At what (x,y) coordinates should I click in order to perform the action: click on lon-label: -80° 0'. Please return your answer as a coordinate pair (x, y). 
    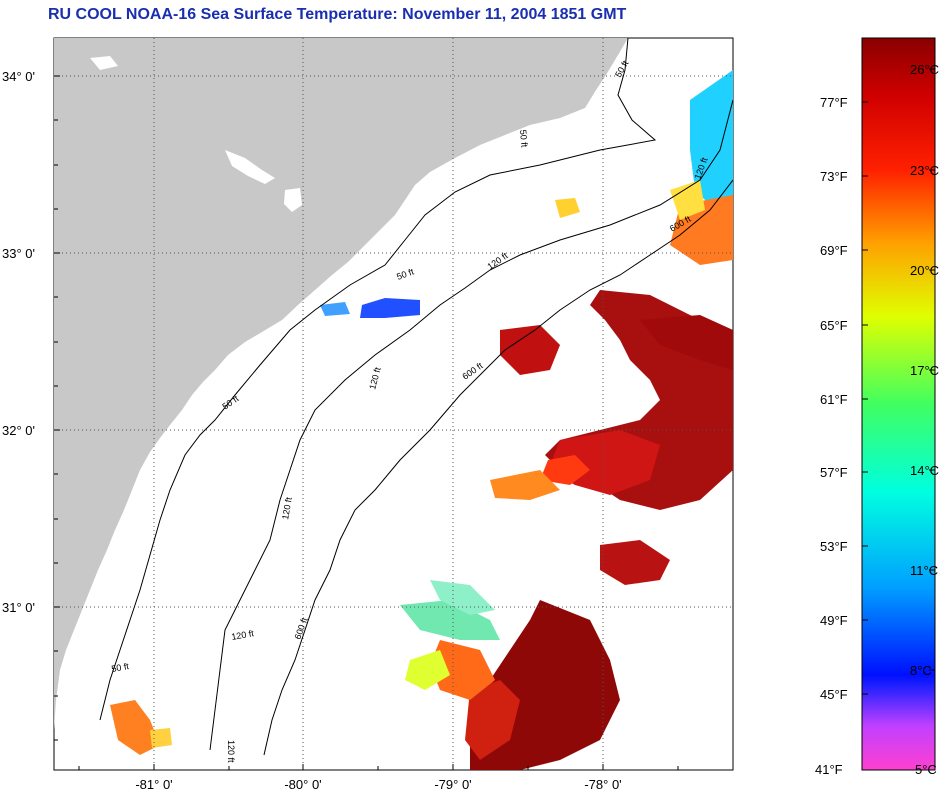
    Looking at the image, I should click on (302, 784).